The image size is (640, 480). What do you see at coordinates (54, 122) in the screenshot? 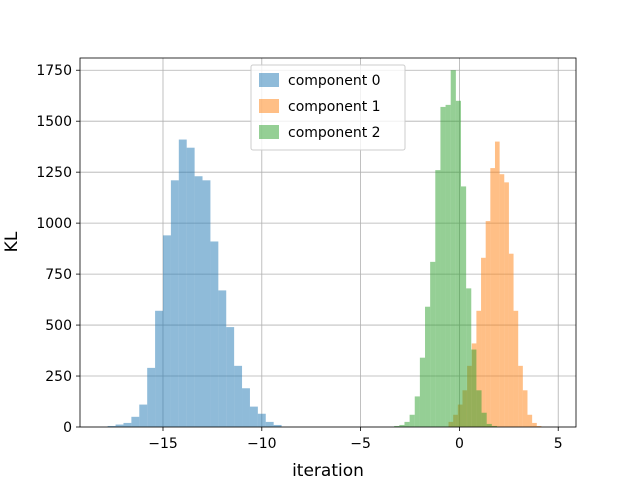
I see `y-tick-label: 1500` at bounding box center [54, 122].